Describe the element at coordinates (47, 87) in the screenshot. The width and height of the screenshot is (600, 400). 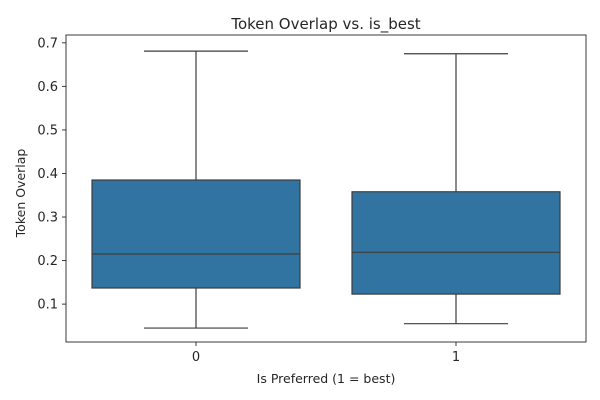
I see `y-tick-label: 0.6` at that location.